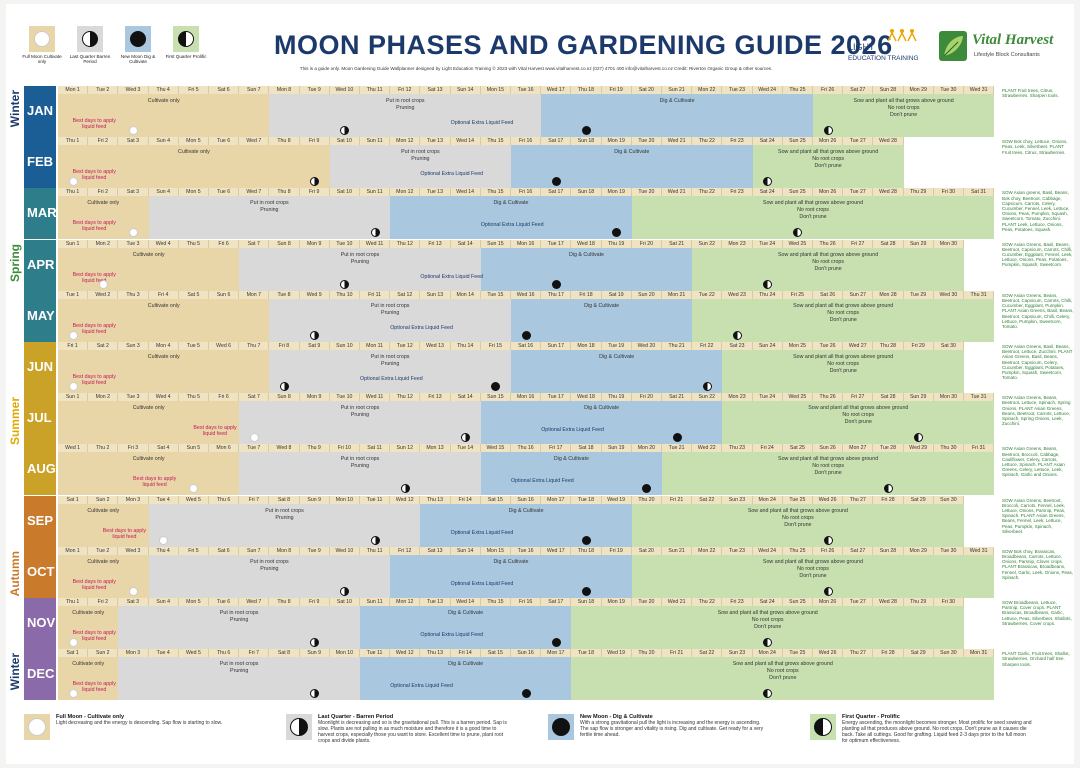 The height and width of the screenshot is (768, 1080). What do you see at coordinates (465, 448) in the screenshot?
I see `day-label: Tue 14` at bounding box center [465, 448].